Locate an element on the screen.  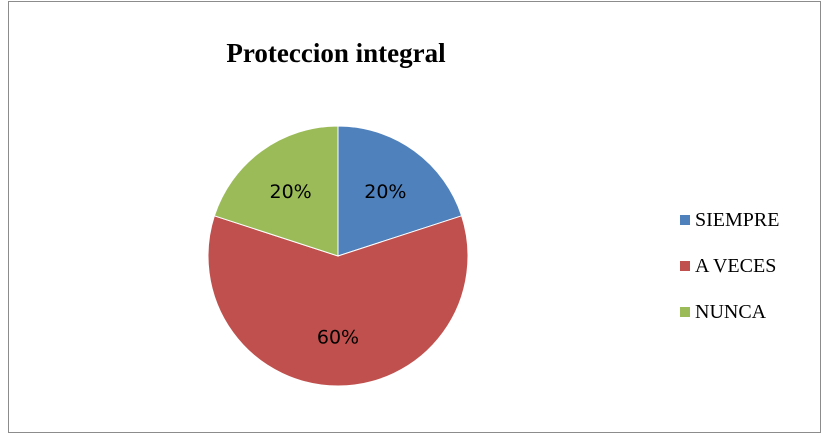
legend-item-a-veces: A VECES is located at coordinates (729, 266).